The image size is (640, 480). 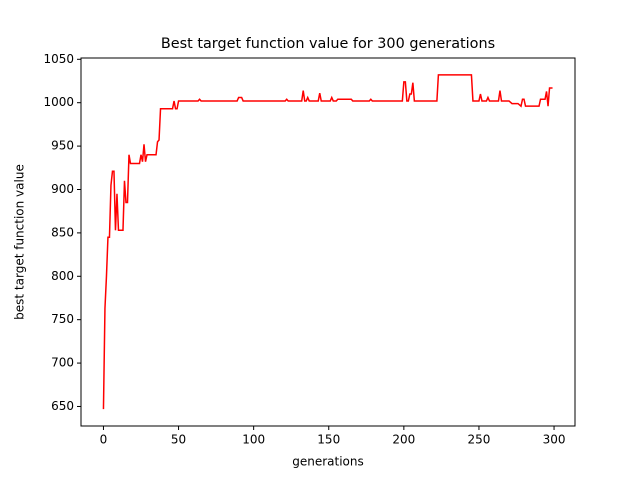 I want to click on x-tick-label: 50, so click(x=178, y=440).